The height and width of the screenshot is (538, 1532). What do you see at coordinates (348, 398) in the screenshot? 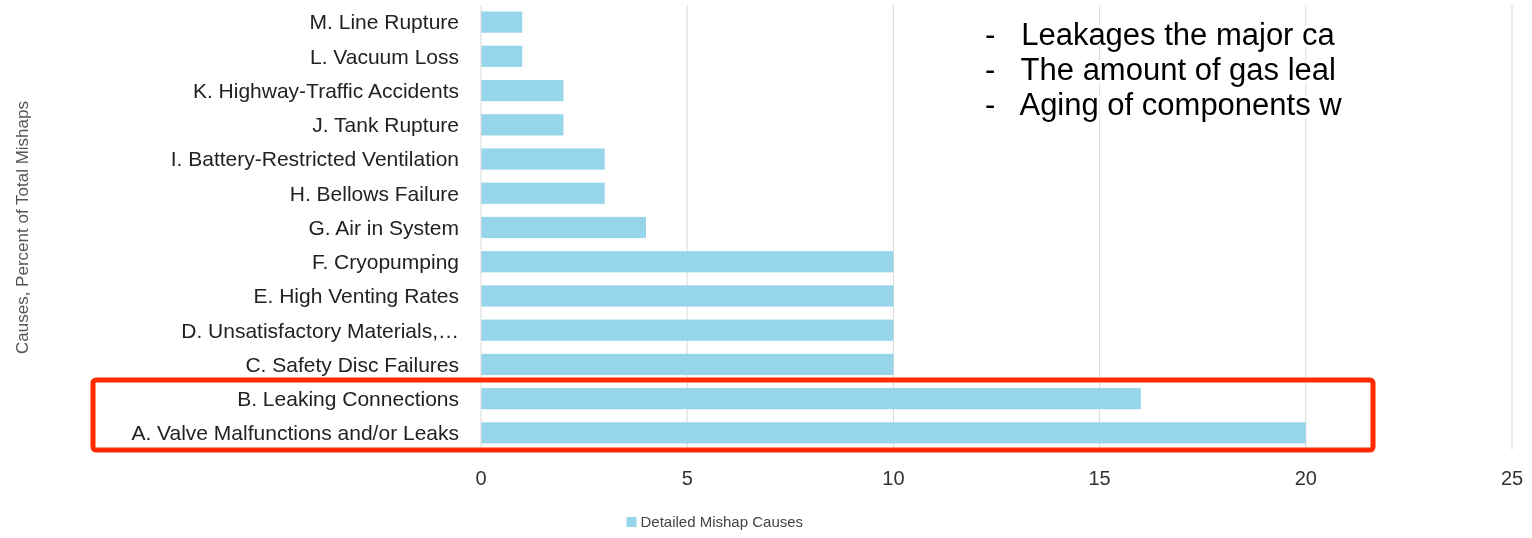
I see `y-tick-label: B. Leaking Connections` at bounding box center [348, 398].